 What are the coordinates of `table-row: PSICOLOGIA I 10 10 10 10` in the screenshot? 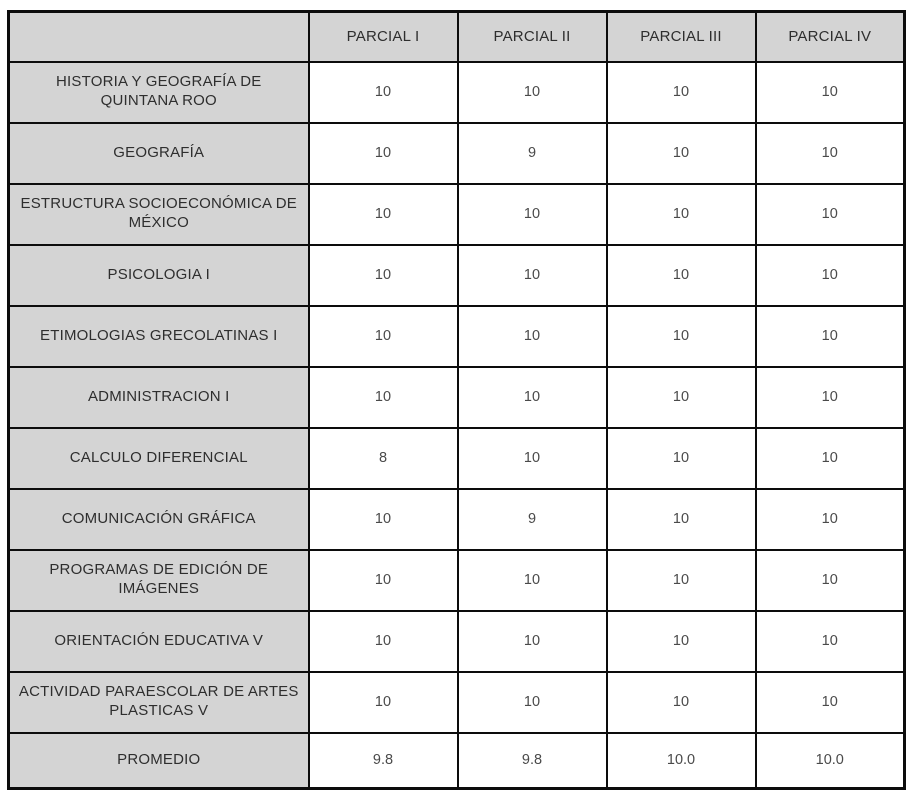 It's located at (456, 275).